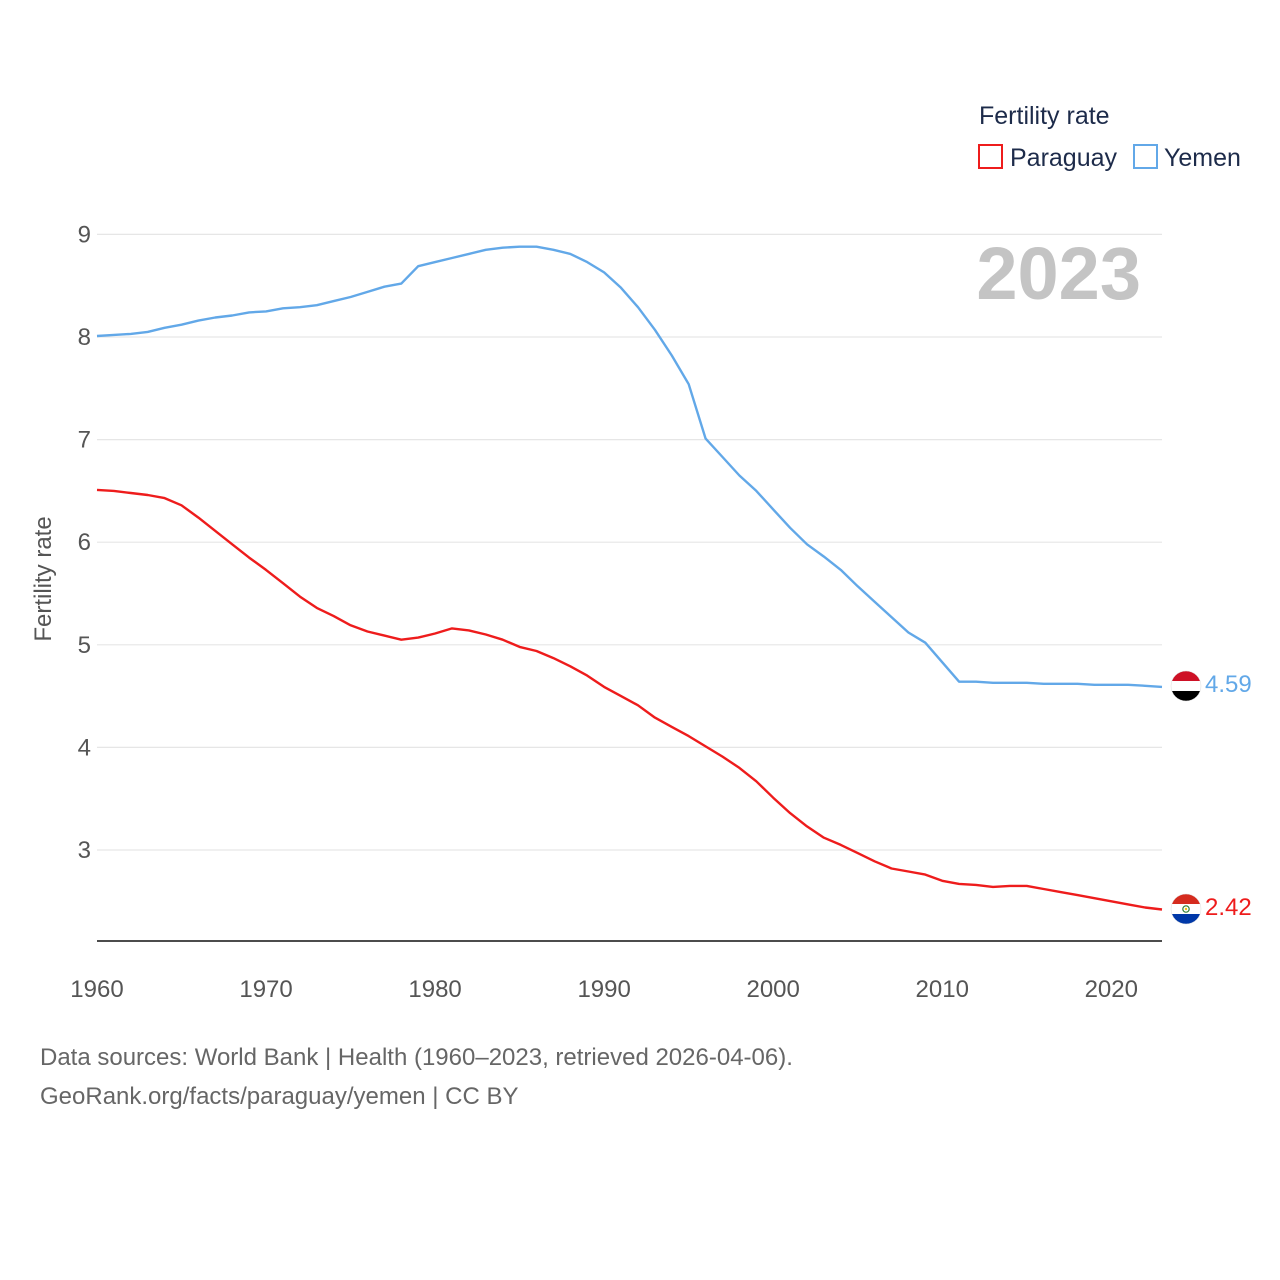 The width and height of the screenshot is (1280, 1280). Describe the element at coordinates (84, 234) in the screenshot. I see `y-tick-label: 9` at that location.